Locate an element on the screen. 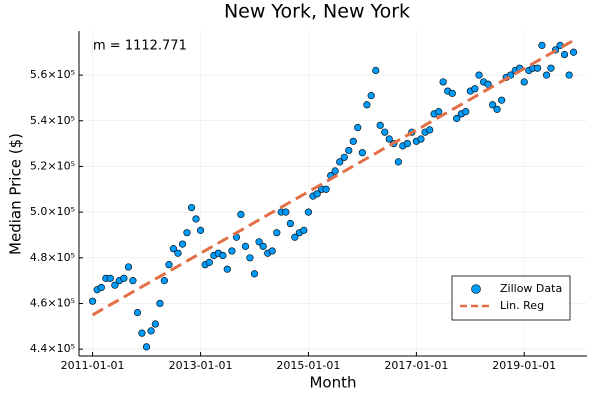 This screenshot has width=600, height=400. y-tick-label: 4.6×10⁵ is located at coordinates (52, 302).